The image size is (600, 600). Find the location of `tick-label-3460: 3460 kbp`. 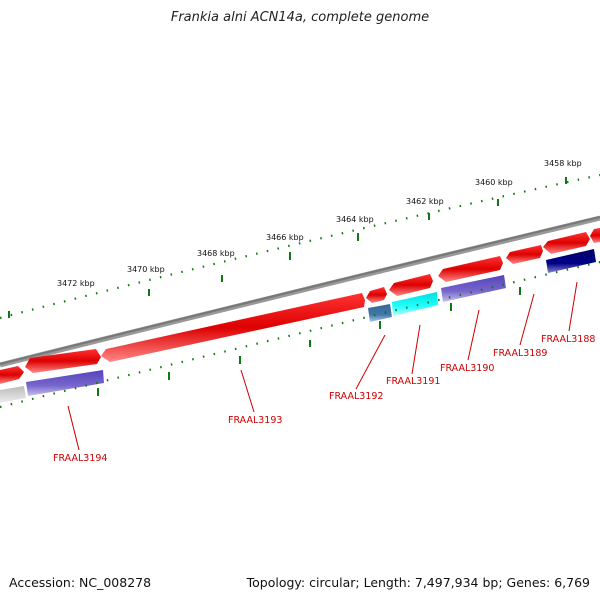

tick-label-3460: 3460 kbp is located at coordinates (494, 182).